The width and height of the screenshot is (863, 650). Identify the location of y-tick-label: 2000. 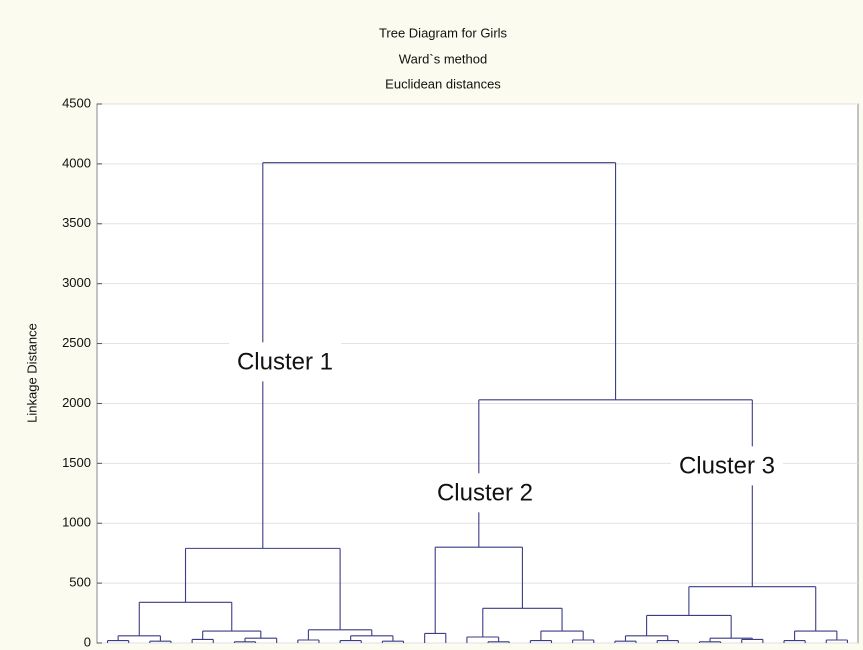
(76, 402).